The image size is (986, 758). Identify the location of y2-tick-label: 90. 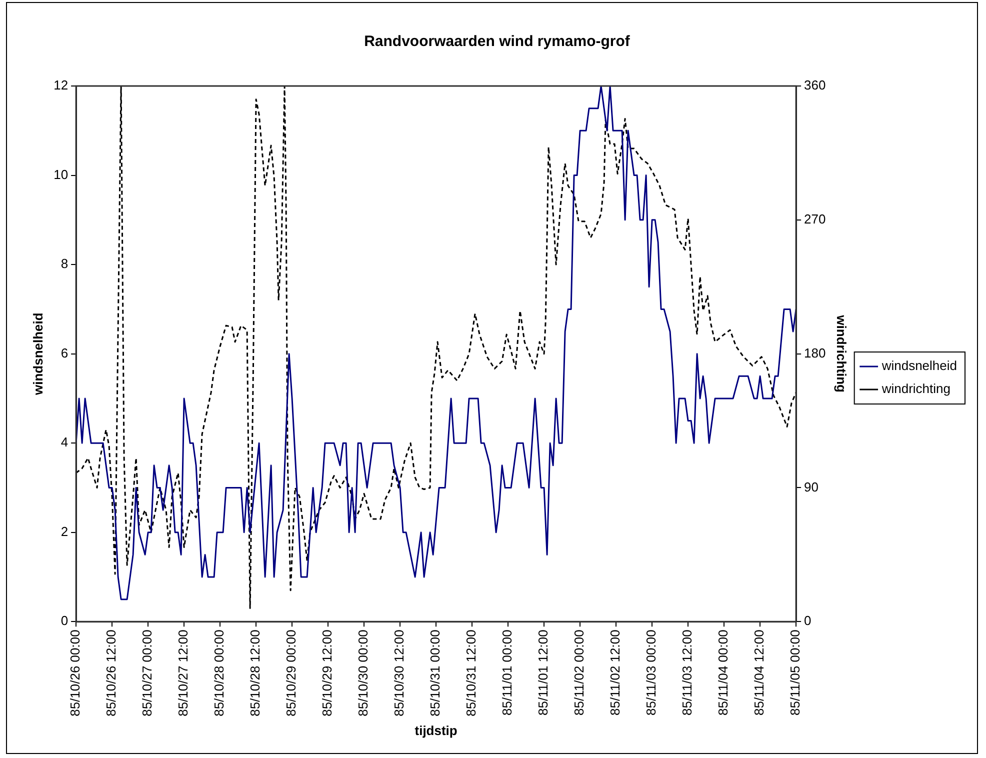
(811, 486).